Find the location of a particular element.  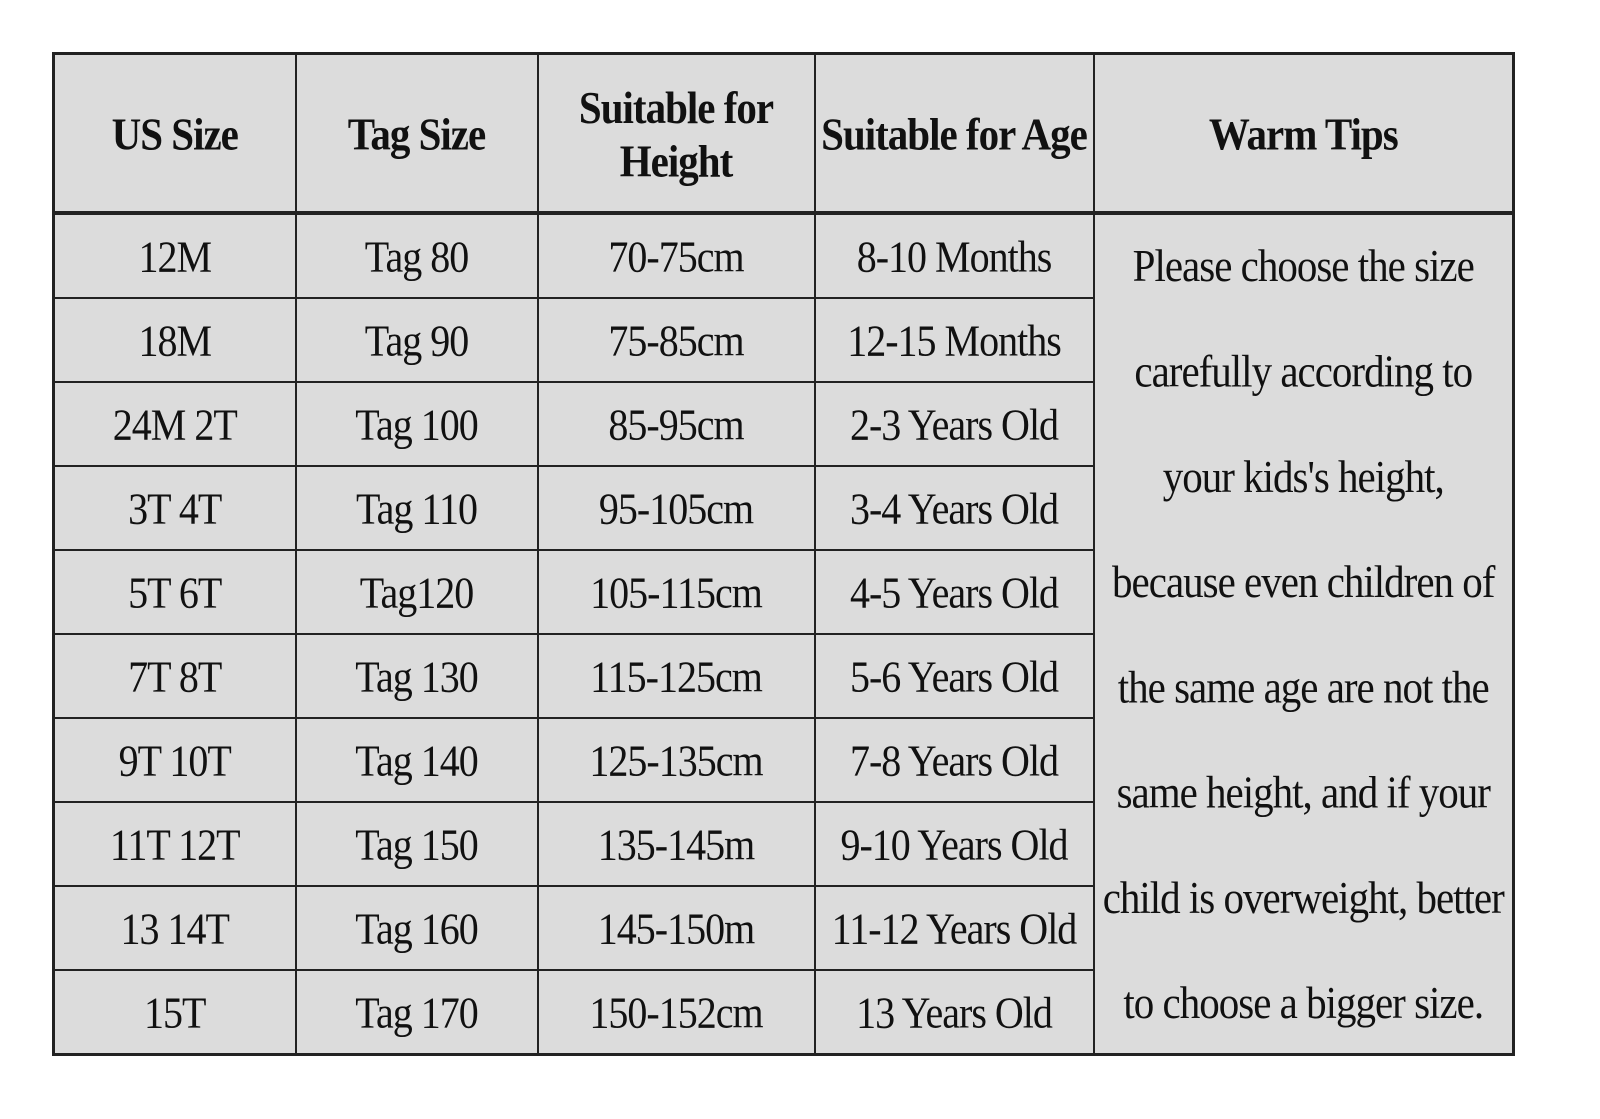

age-cell: 13 Years Old is located at coordinates (954, 1012).